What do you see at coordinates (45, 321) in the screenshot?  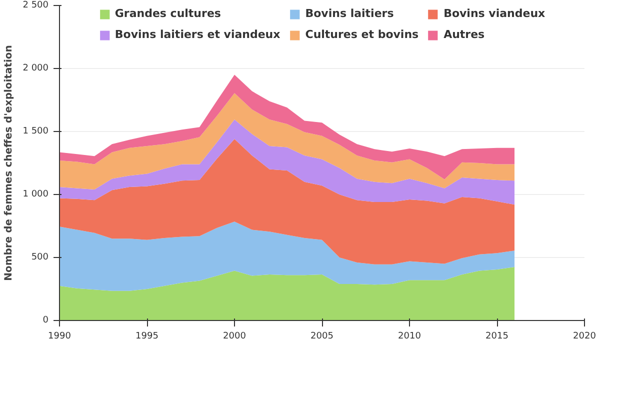 I see `y-tick-label: 0` at bounding box center [45, 321].